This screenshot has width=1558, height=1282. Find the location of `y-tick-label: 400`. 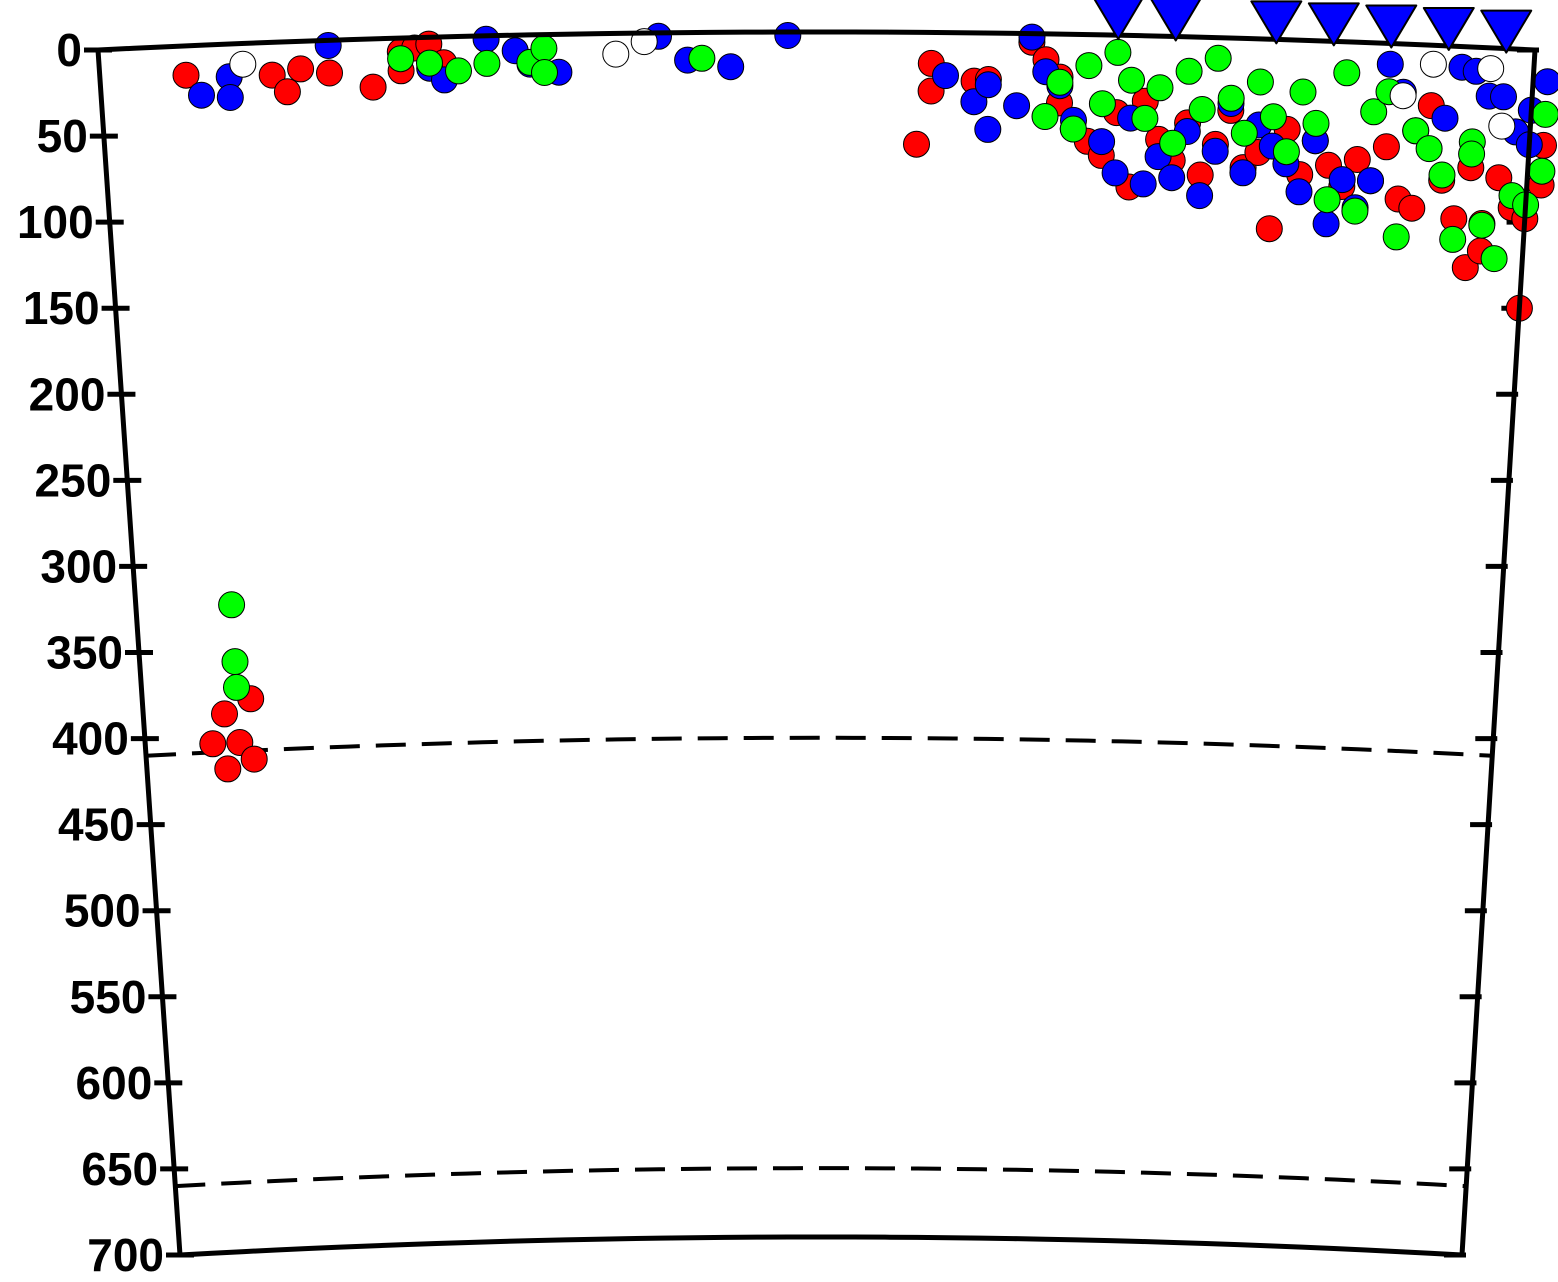

y-tick-label: 400 is located at coordinates (90, 739).